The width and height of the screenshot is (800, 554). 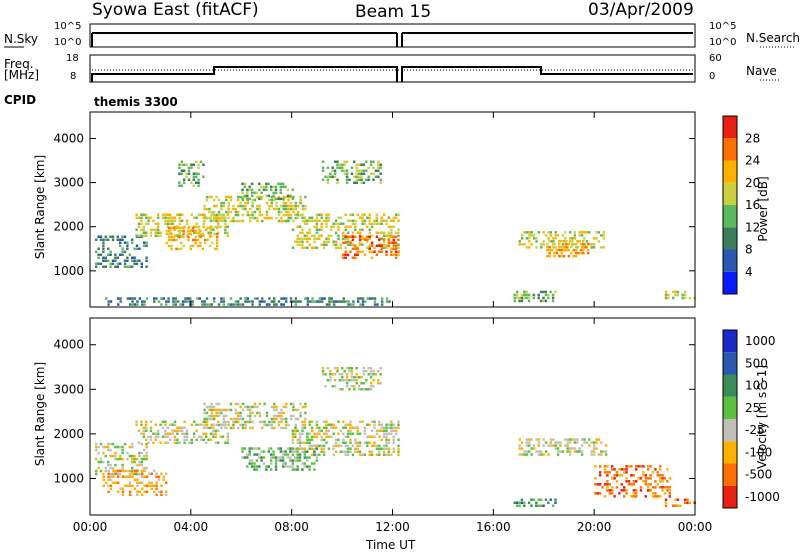 I want to click on x-tick-label: 00:00, so click(x=695, y=527).